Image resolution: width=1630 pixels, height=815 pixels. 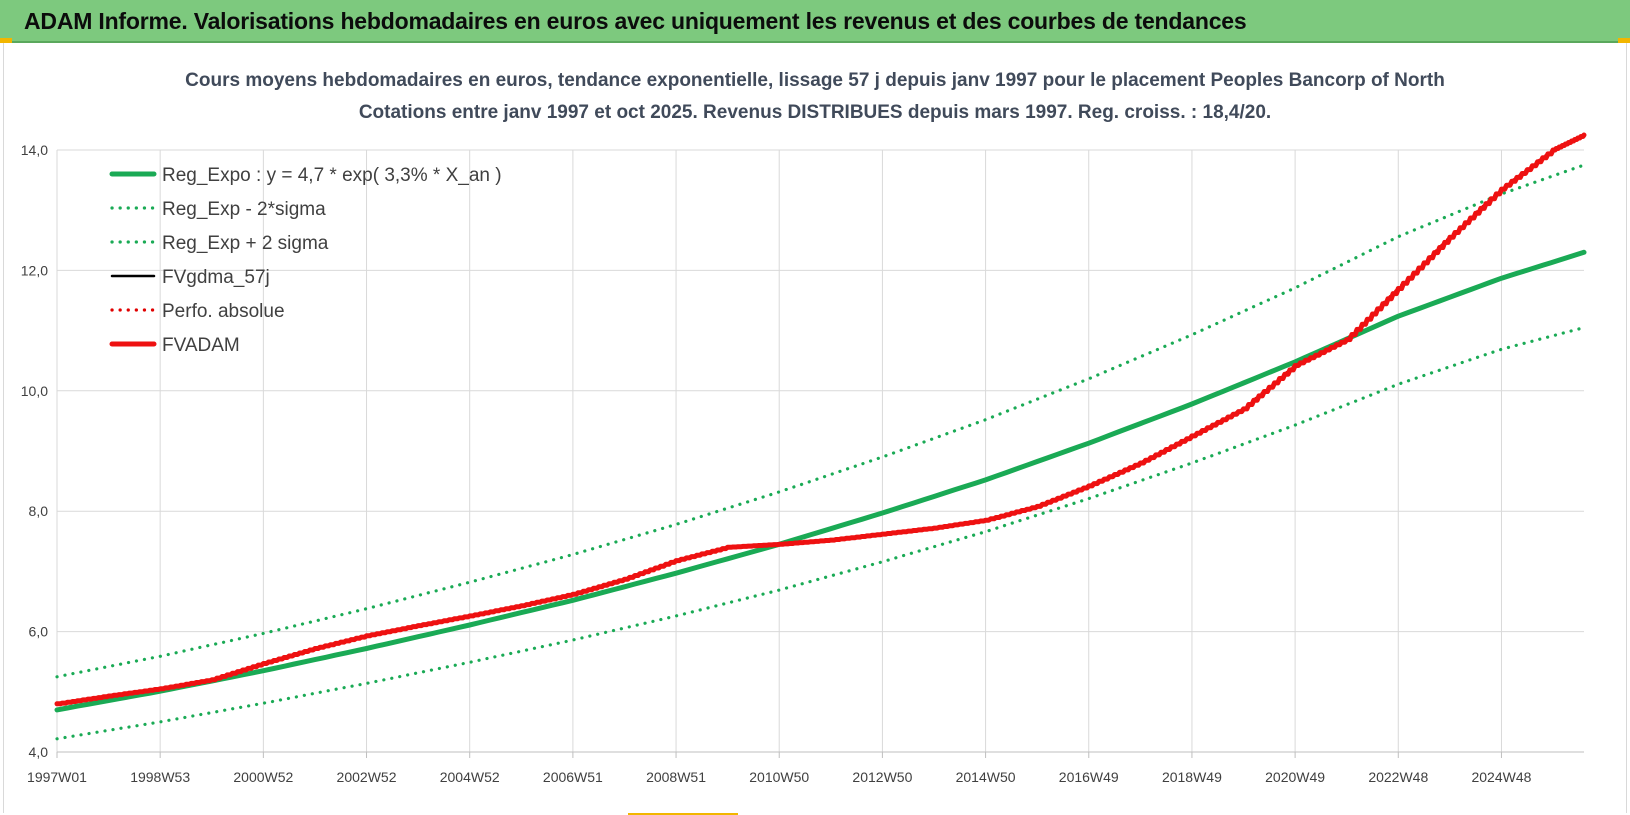 I want to click on legend-label-1: Reg_Exp - 2*sigma, so click(x=244, y=209).